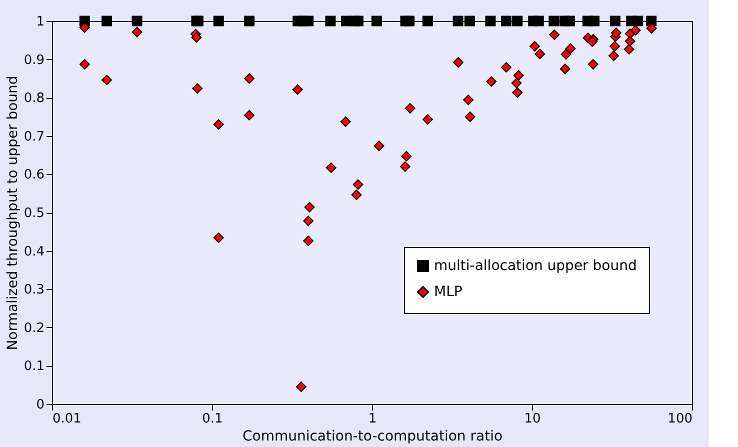 The width and height of the screenshot is (738, 447). Describe the element at coordinates (34, 290) in the screenshot. I see `y-tick-label: 0.3` at that location.